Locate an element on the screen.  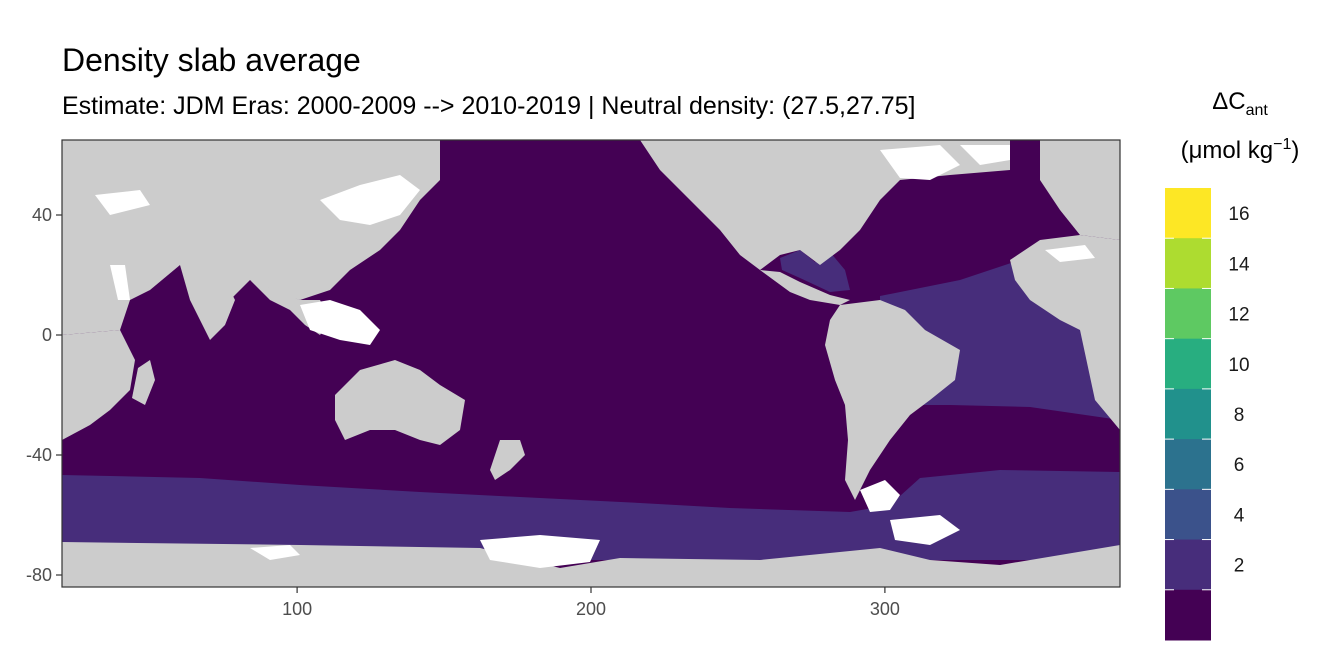
legend-subscript: ant is located at coordinates (1256, 110).